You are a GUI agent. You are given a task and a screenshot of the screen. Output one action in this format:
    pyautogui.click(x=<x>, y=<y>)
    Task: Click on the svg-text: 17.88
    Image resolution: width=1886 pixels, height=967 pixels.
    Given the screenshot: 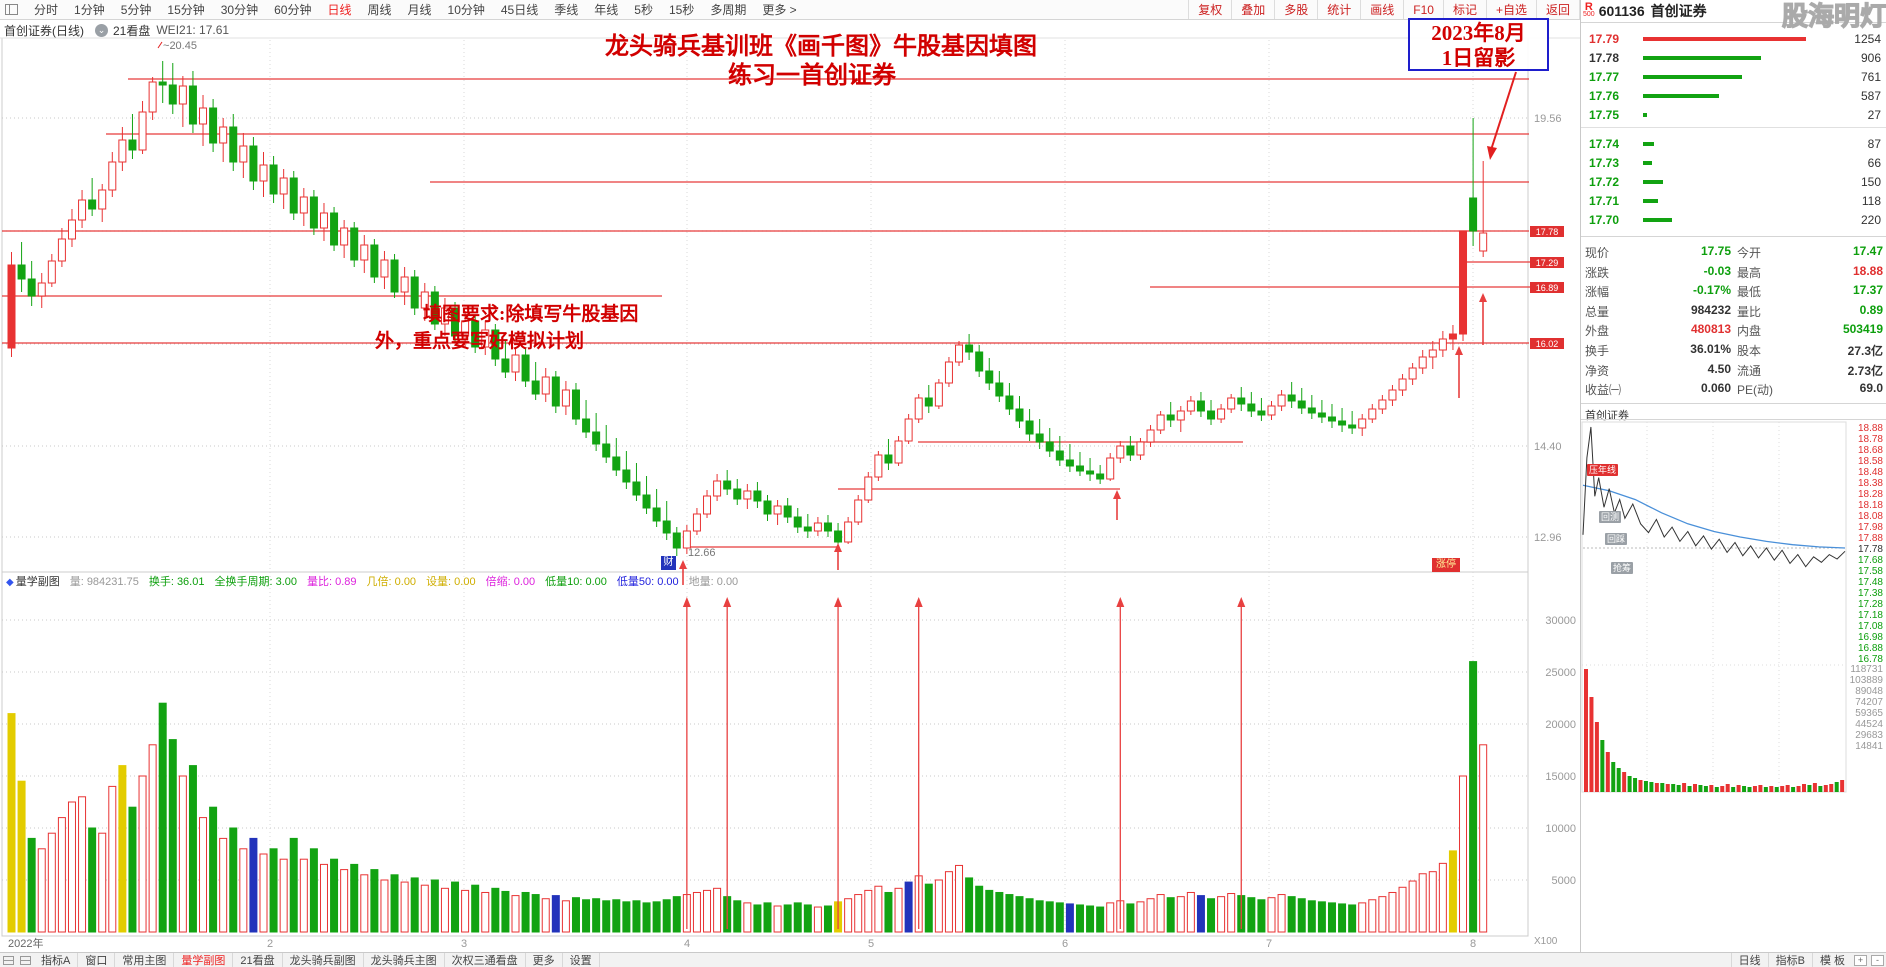 What is the action you would take?
    pyautogui.click(x=1870, y=538)
    